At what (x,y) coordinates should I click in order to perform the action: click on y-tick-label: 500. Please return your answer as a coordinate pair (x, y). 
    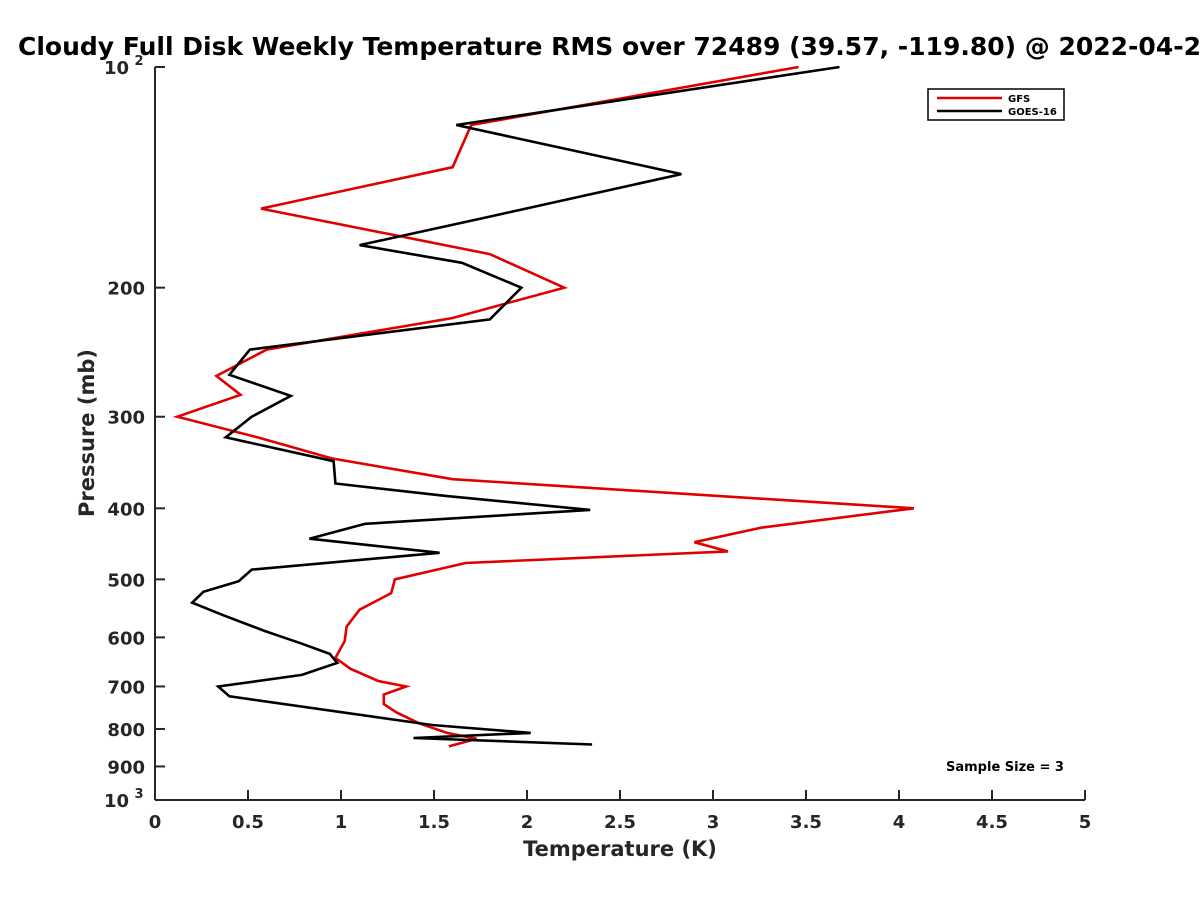
    Looking at the image, I should click on (126, 580).